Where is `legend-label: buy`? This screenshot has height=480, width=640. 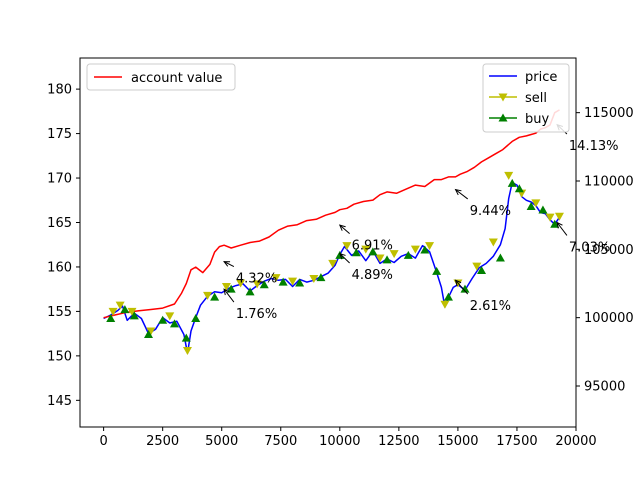 legend-label: buy is located at coordinates (537, 119).